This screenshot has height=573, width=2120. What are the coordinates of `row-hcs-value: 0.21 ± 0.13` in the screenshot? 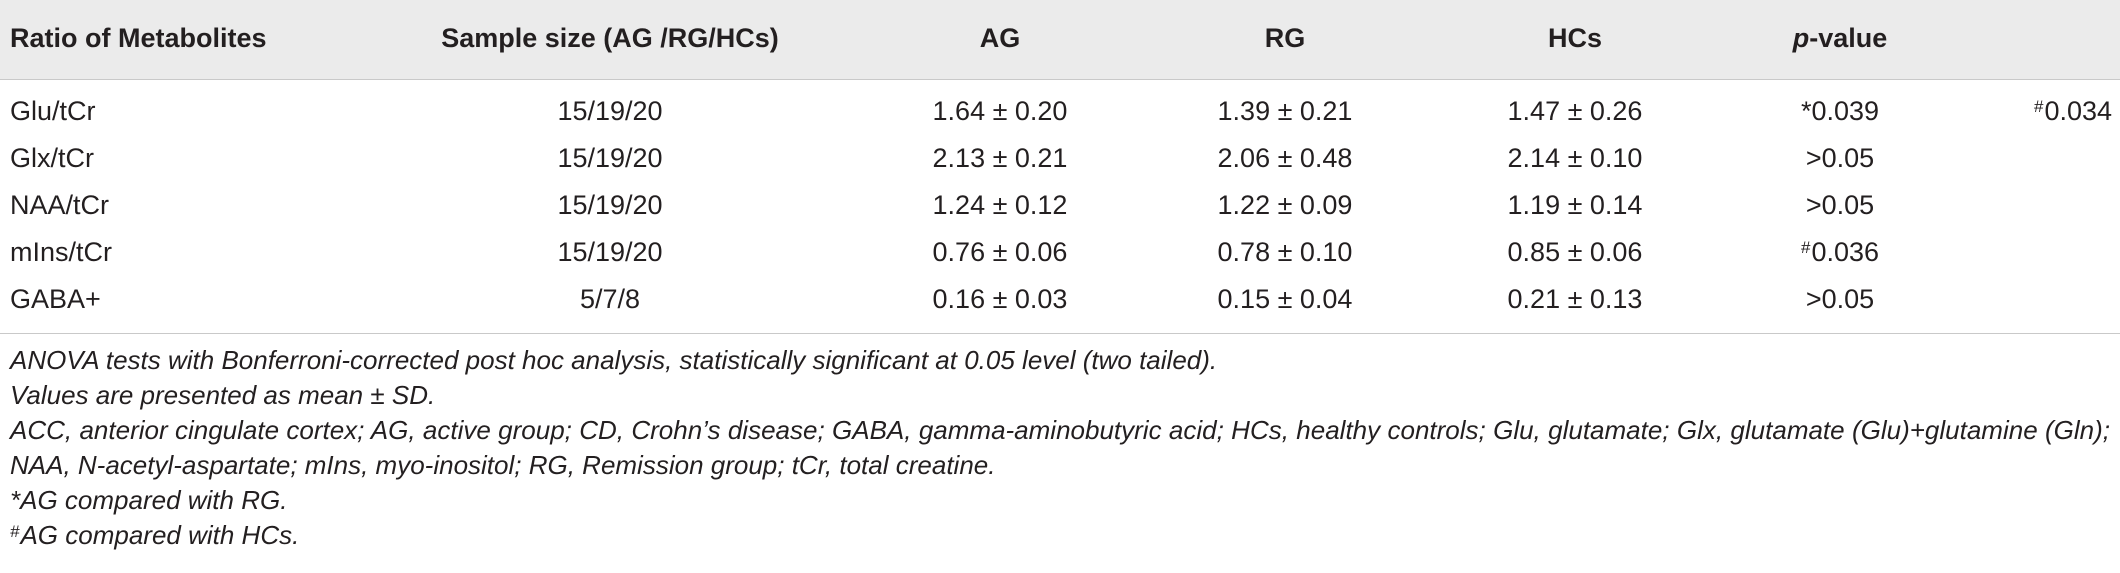 It's located at (1575, 299).